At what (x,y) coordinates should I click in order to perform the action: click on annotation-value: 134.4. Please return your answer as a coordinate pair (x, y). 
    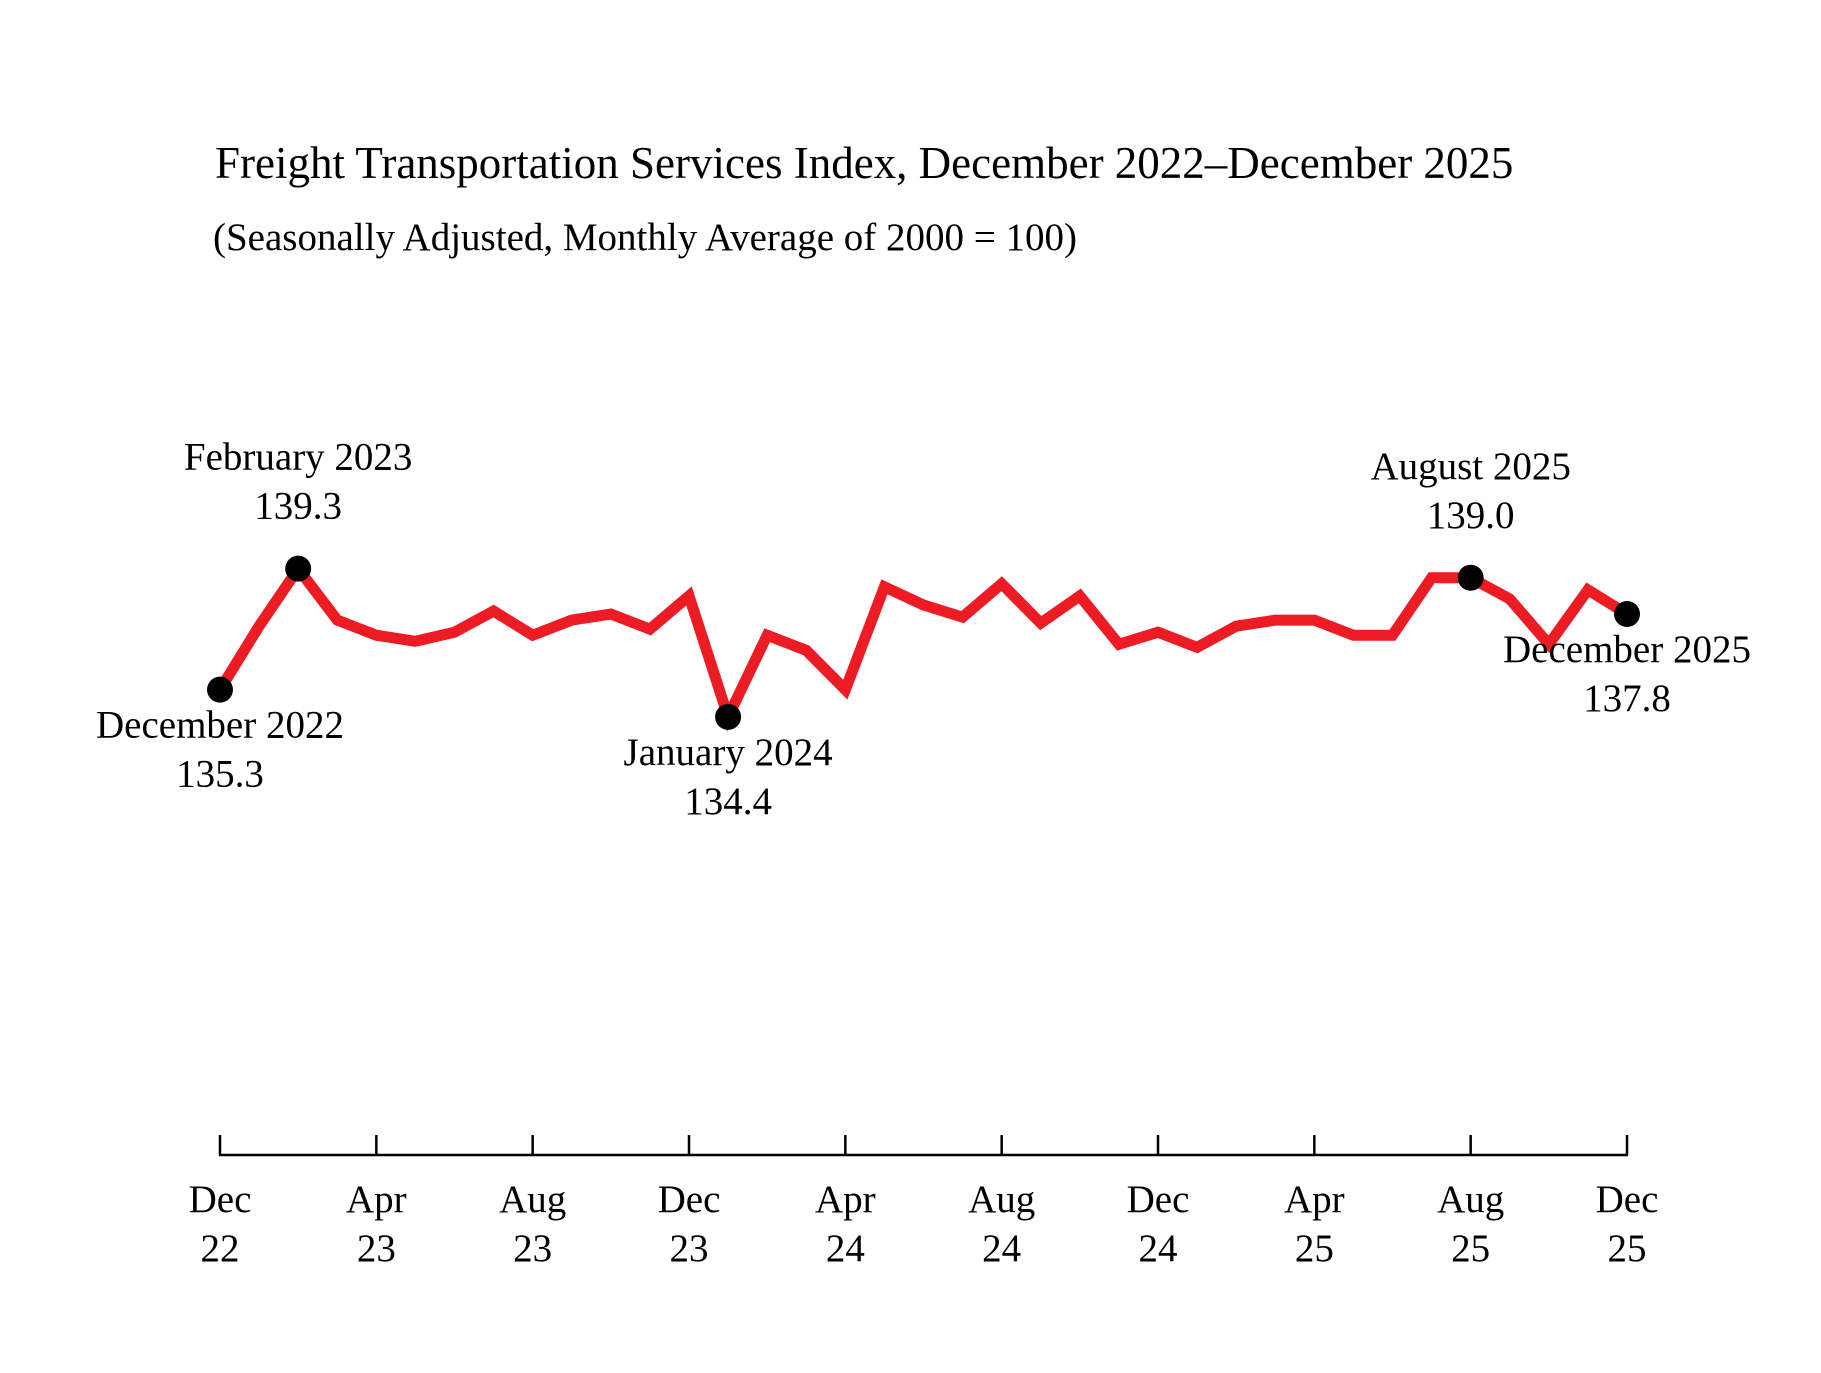
    Looking at the image, I should click on (728, 801).